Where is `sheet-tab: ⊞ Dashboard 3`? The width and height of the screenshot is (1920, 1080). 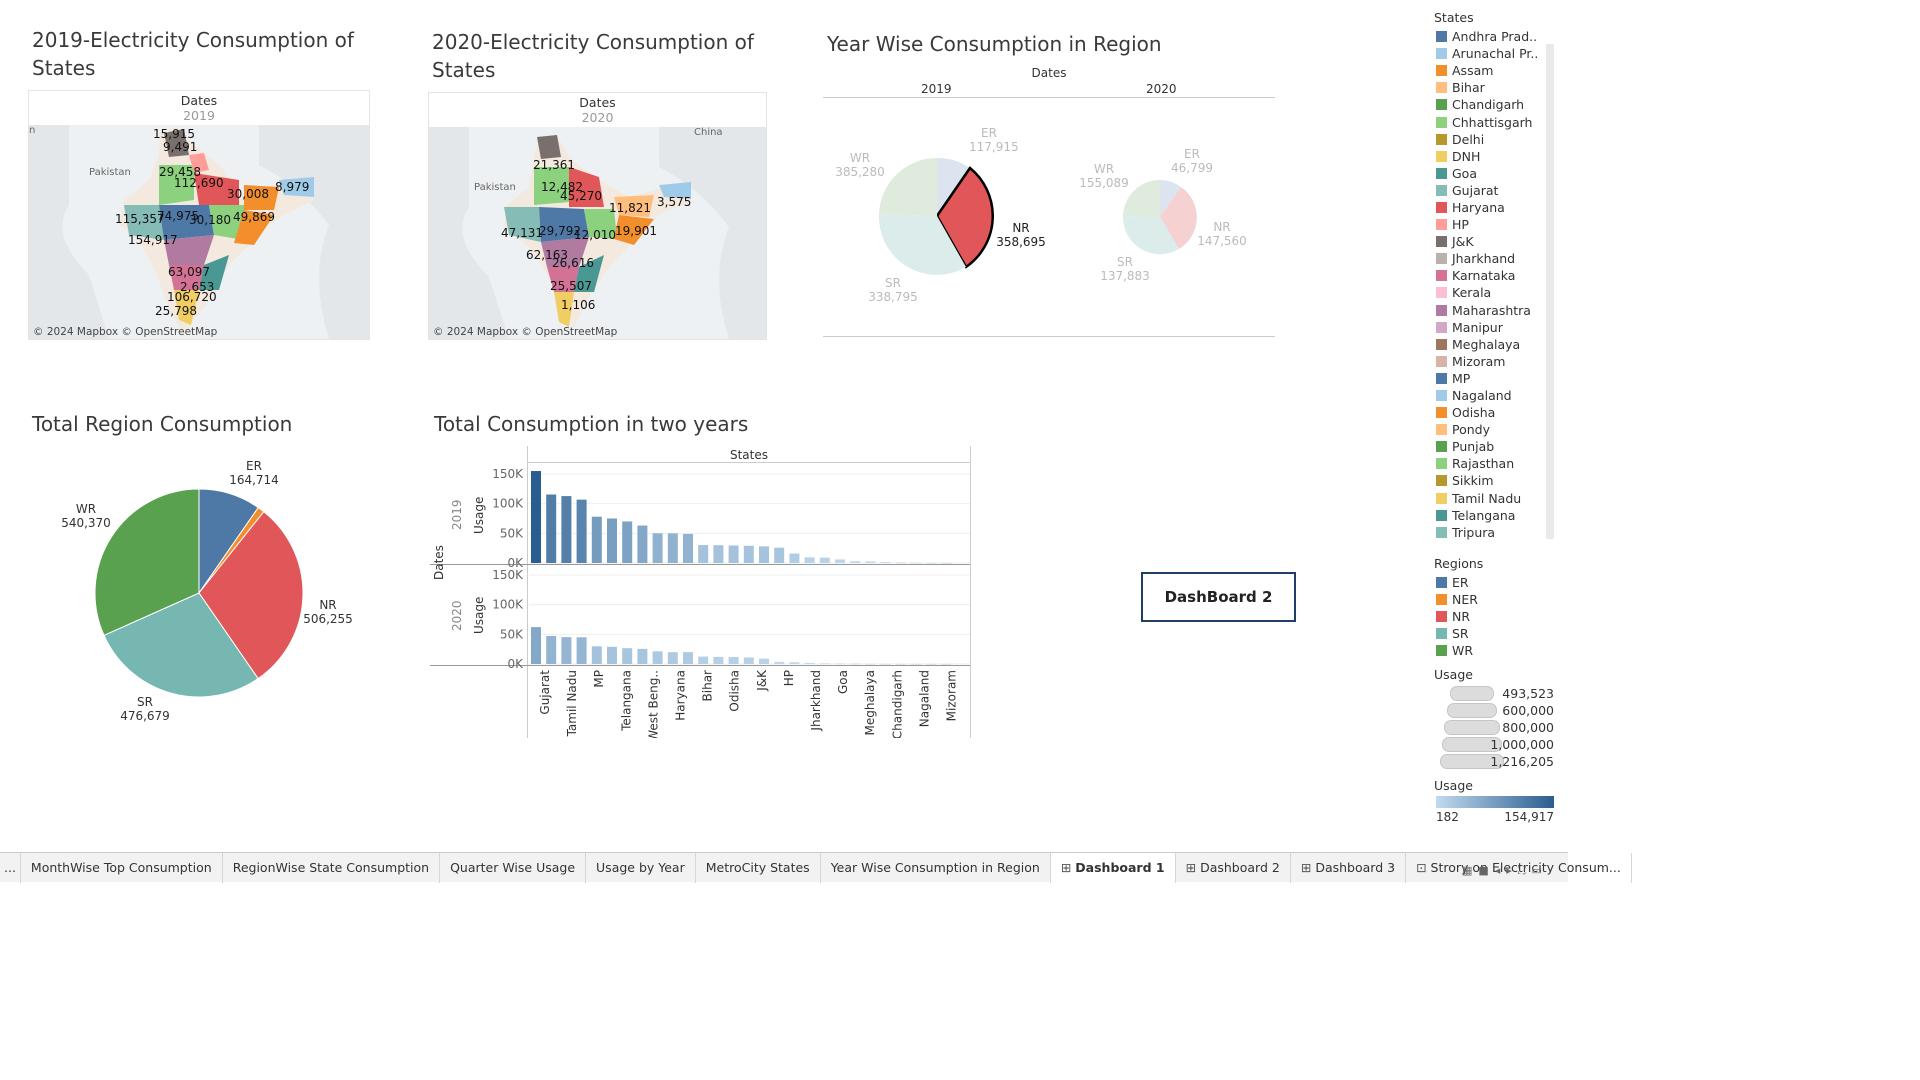
sheet-tab: ⊞ Dashboard 3 is located at coordinates (1349, 867).